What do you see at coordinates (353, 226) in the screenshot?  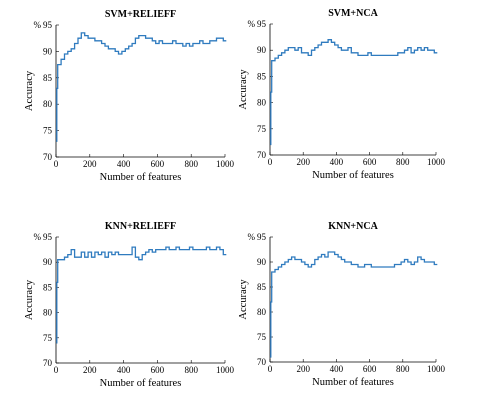 I see `chart-title: KNN+NCA` at bounding box center [353, 226].